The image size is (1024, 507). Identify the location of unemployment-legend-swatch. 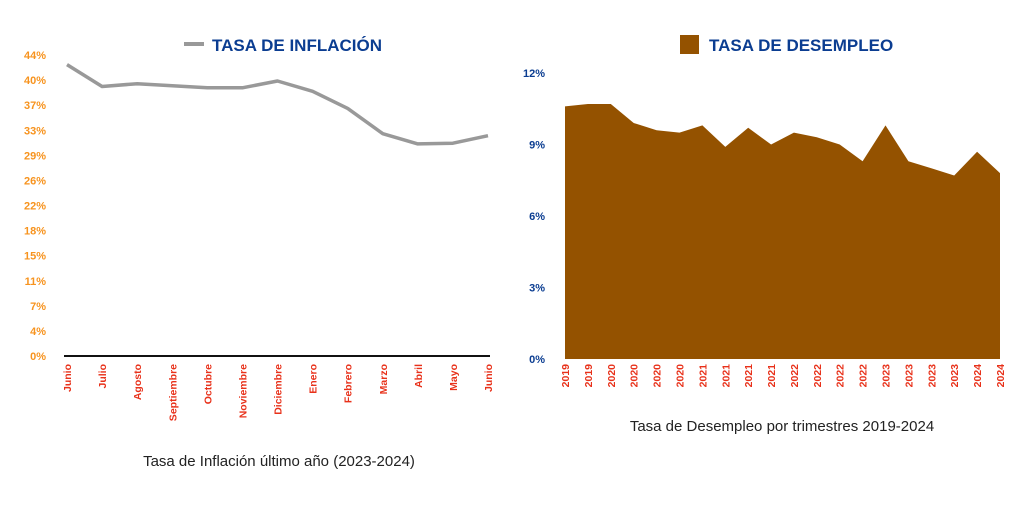
(689, 44).